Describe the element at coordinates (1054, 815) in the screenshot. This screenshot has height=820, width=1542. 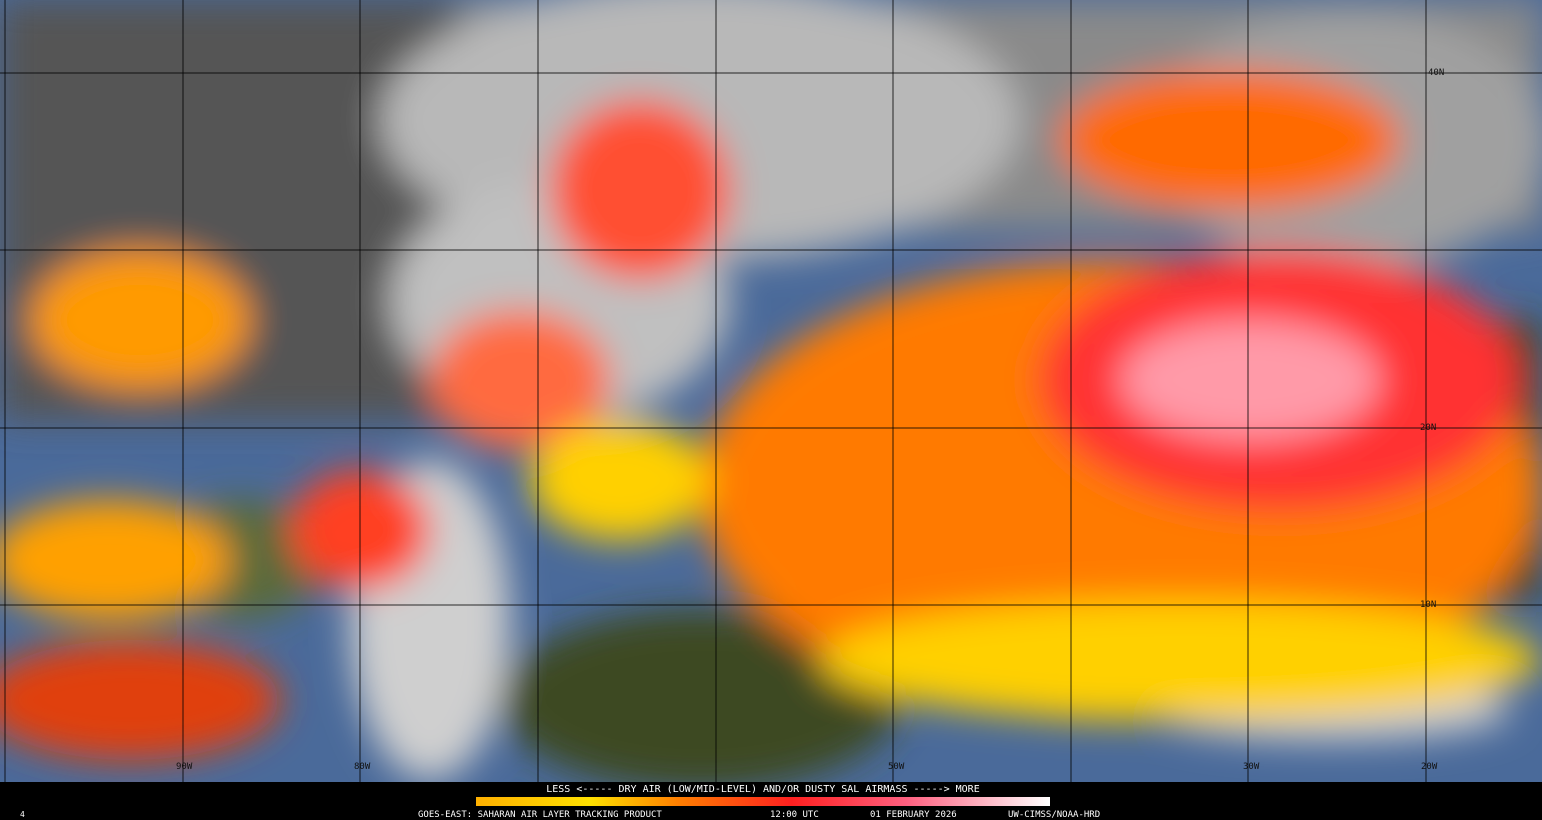
I see `credit: UW-CIMSS/NOAA-HRD` at that location.